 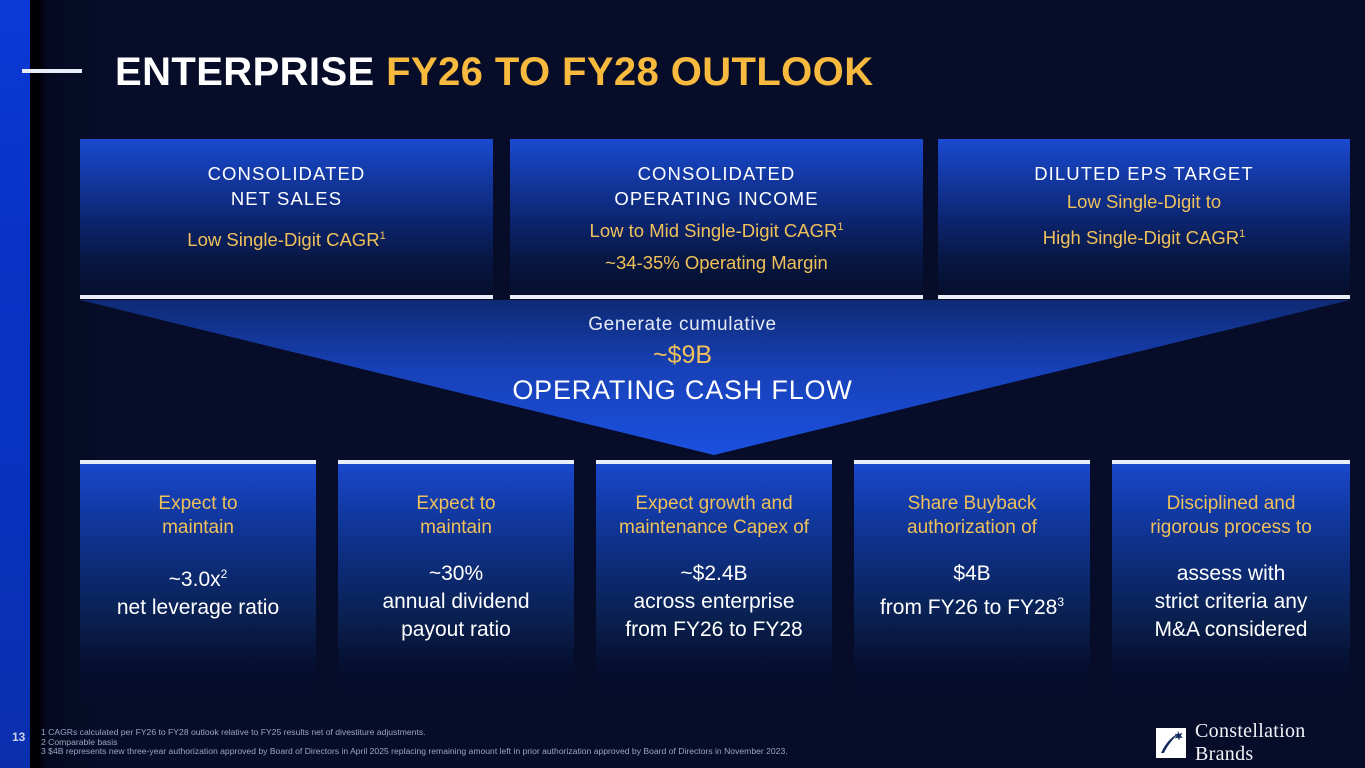 What do you see at coordinates (1250, 742) in the screenshot?
I see `company-name: Constellation Brands` at bounding box center [1250, 742].